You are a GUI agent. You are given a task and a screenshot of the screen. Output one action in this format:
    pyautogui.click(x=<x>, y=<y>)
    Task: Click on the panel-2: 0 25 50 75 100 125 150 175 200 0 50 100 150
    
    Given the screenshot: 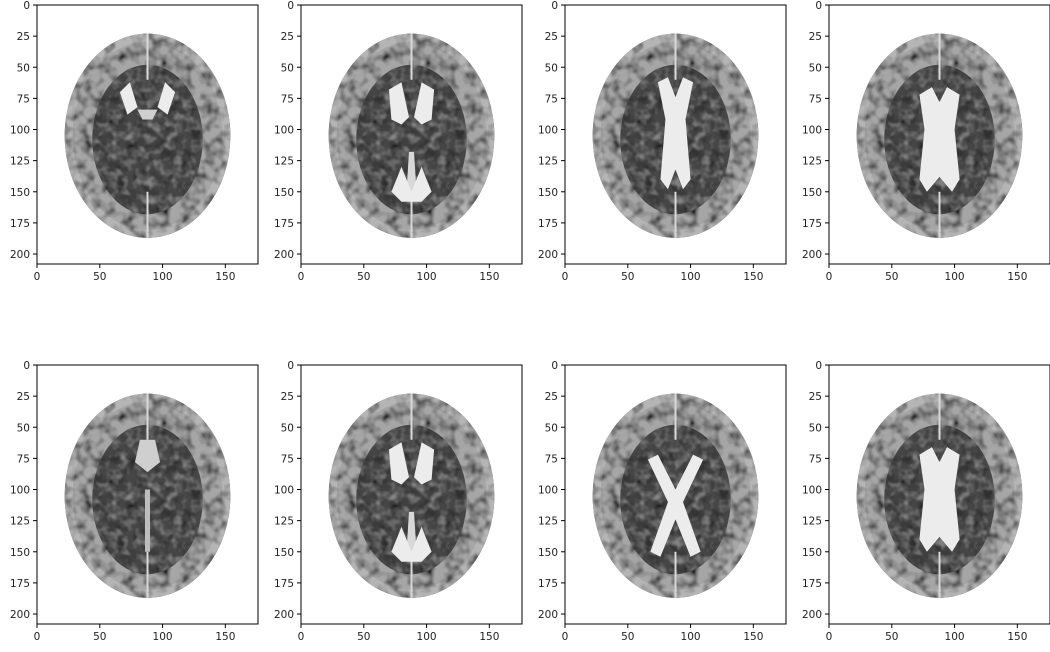 What is the action you would take?
    pyautogui.click(x=398, y=141)
    